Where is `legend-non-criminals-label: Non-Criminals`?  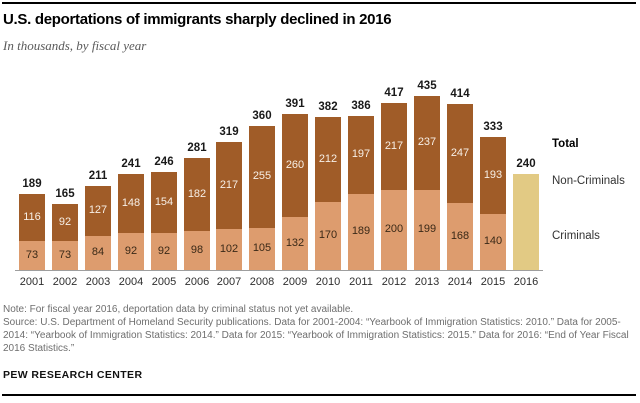
legend-non-criminals-label: Non-Criminals is located at coordinates (588, 181).